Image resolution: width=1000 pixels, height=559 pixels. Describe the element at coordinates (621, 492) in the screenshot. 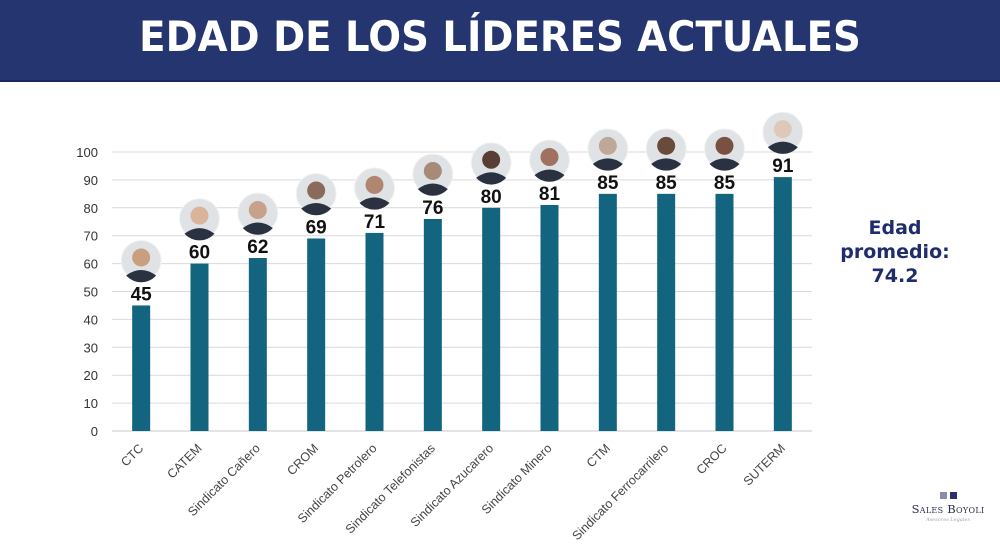

I see `x-tick-label: Sindicato Ferrocarrilero` at that location.